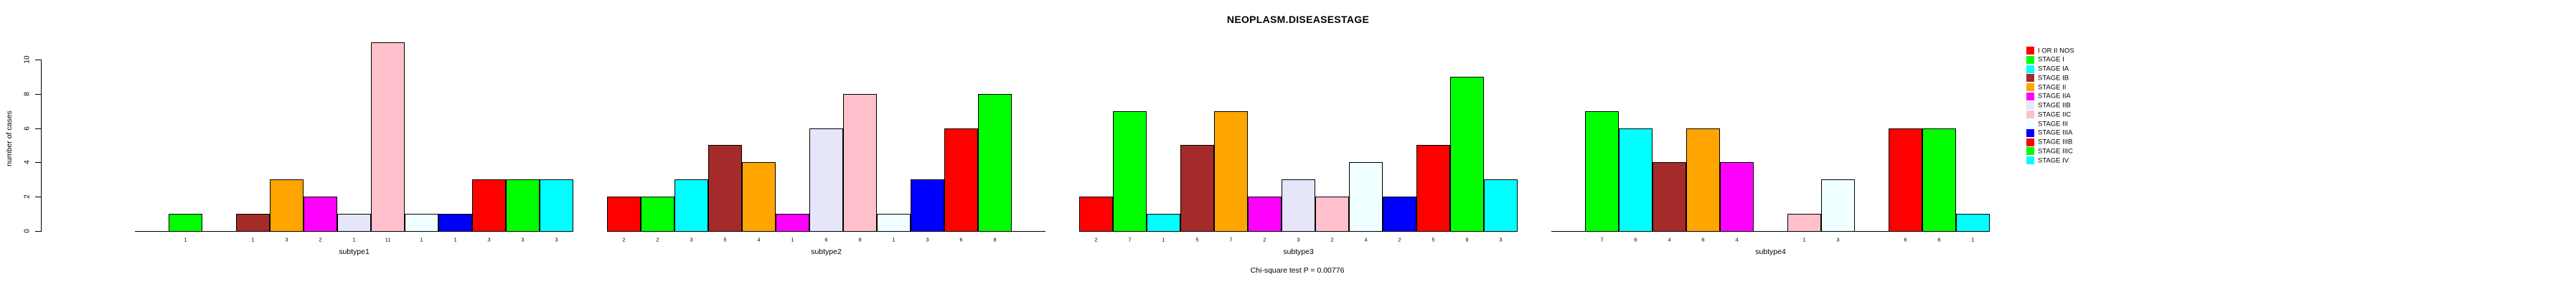 The height and width of the screenshot is (287, 2576). I want to click on bar-value-label: 7, so click(1130, 240).